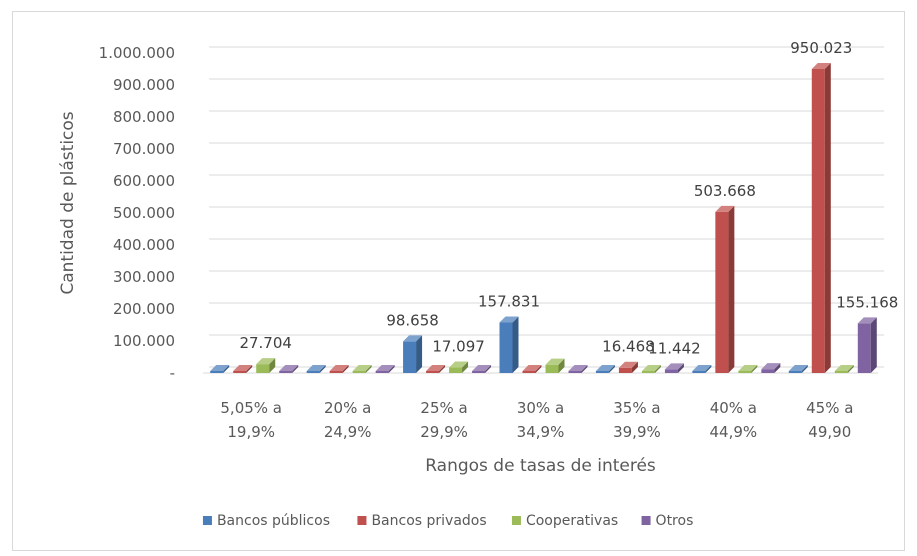 Image resolution: width=917 pixels, height=556 pixels. Describe the element at coordinates (674, 348) in the screenshot. I see `data-label: 11.442` at that location.